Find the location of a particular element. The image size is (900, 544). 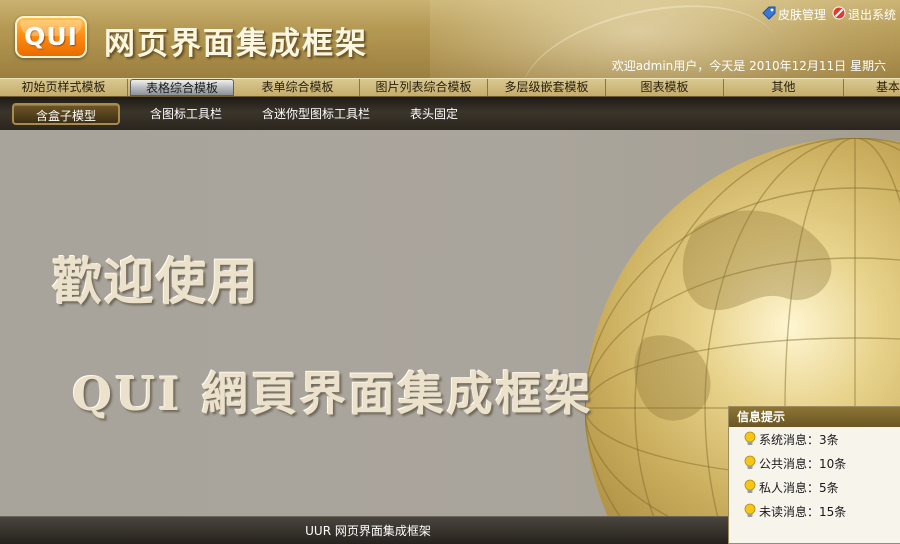

tab-basic: 基本 is located at coordinates (888, 87).